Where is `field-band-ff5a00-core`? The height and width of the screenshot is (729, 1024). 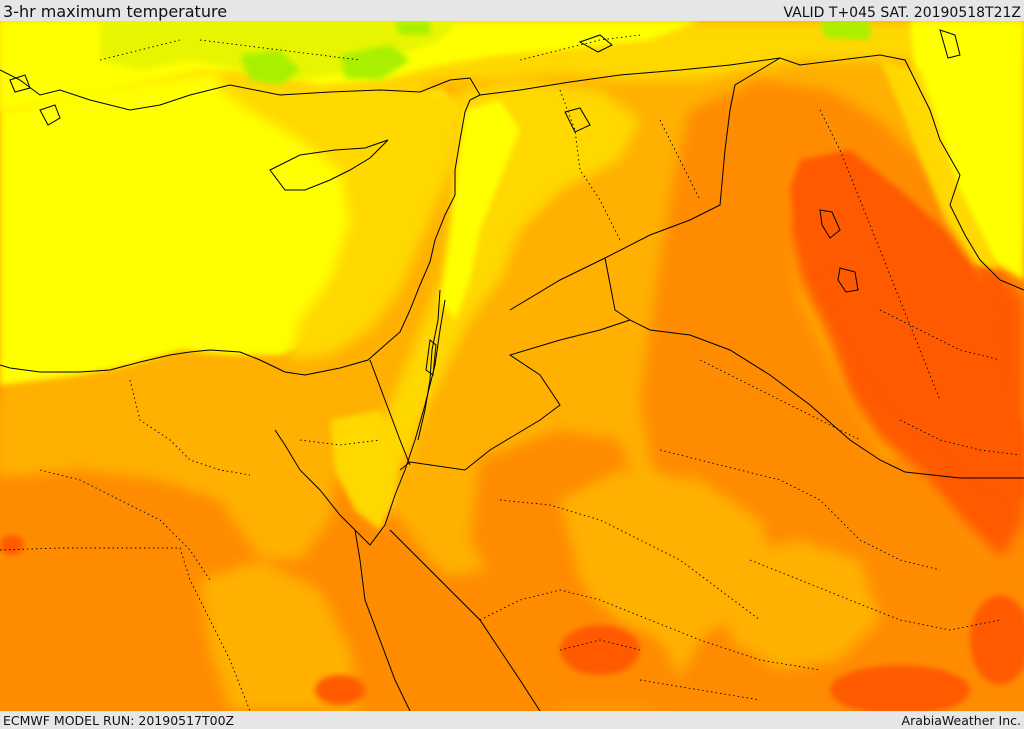
field-band-ff5a00-core is located at coordinates (907, 325).